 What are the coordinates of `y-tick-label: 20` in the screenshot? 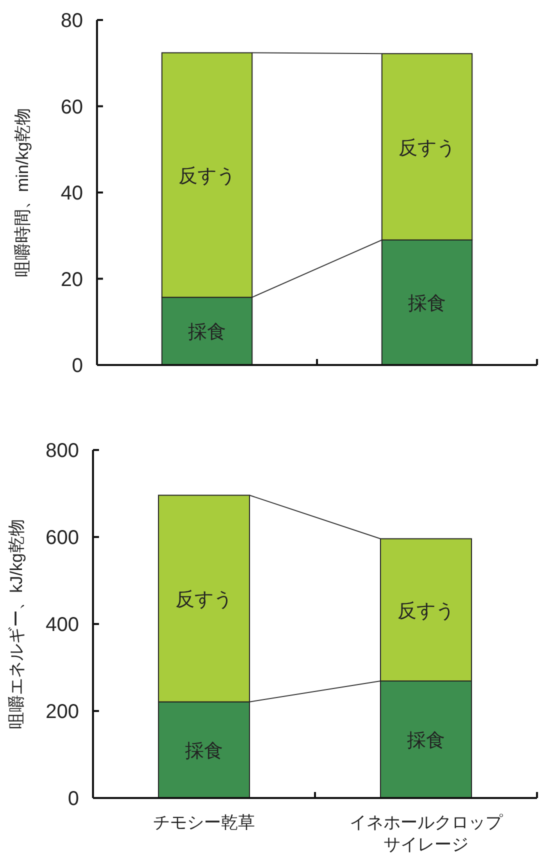 It's located at (71, 279).